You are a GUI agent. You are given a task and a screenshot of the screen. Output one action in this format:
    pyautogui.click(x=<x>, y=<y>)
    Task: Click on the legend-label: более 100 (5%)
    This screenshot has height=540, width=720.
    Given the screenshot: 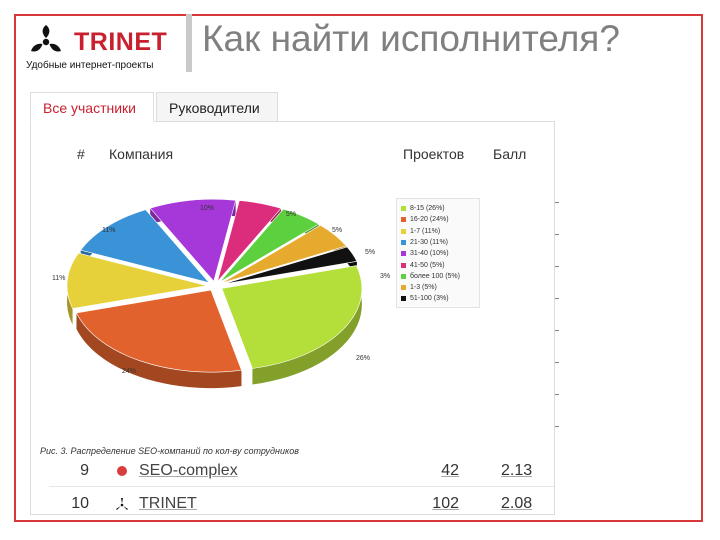 What is the action you would take?
    pyautogui.click(x=435, y=276)
    